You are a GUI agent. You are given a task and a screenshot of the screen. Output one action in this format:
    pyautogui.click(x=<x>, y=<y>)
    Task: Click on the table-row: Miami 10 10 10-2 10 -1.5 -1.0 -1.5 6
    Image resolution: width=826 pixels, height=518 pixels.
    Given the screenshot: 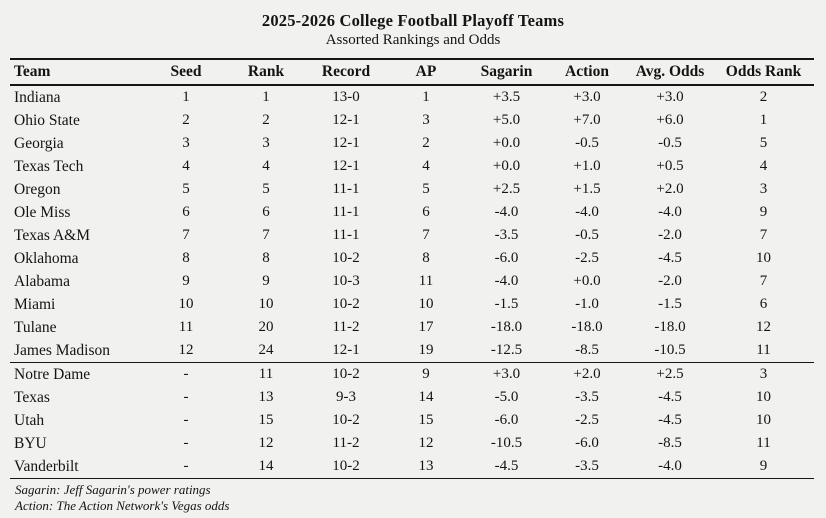 What is the action you would take?
    pyautogui.click(x=412, y=304)
    